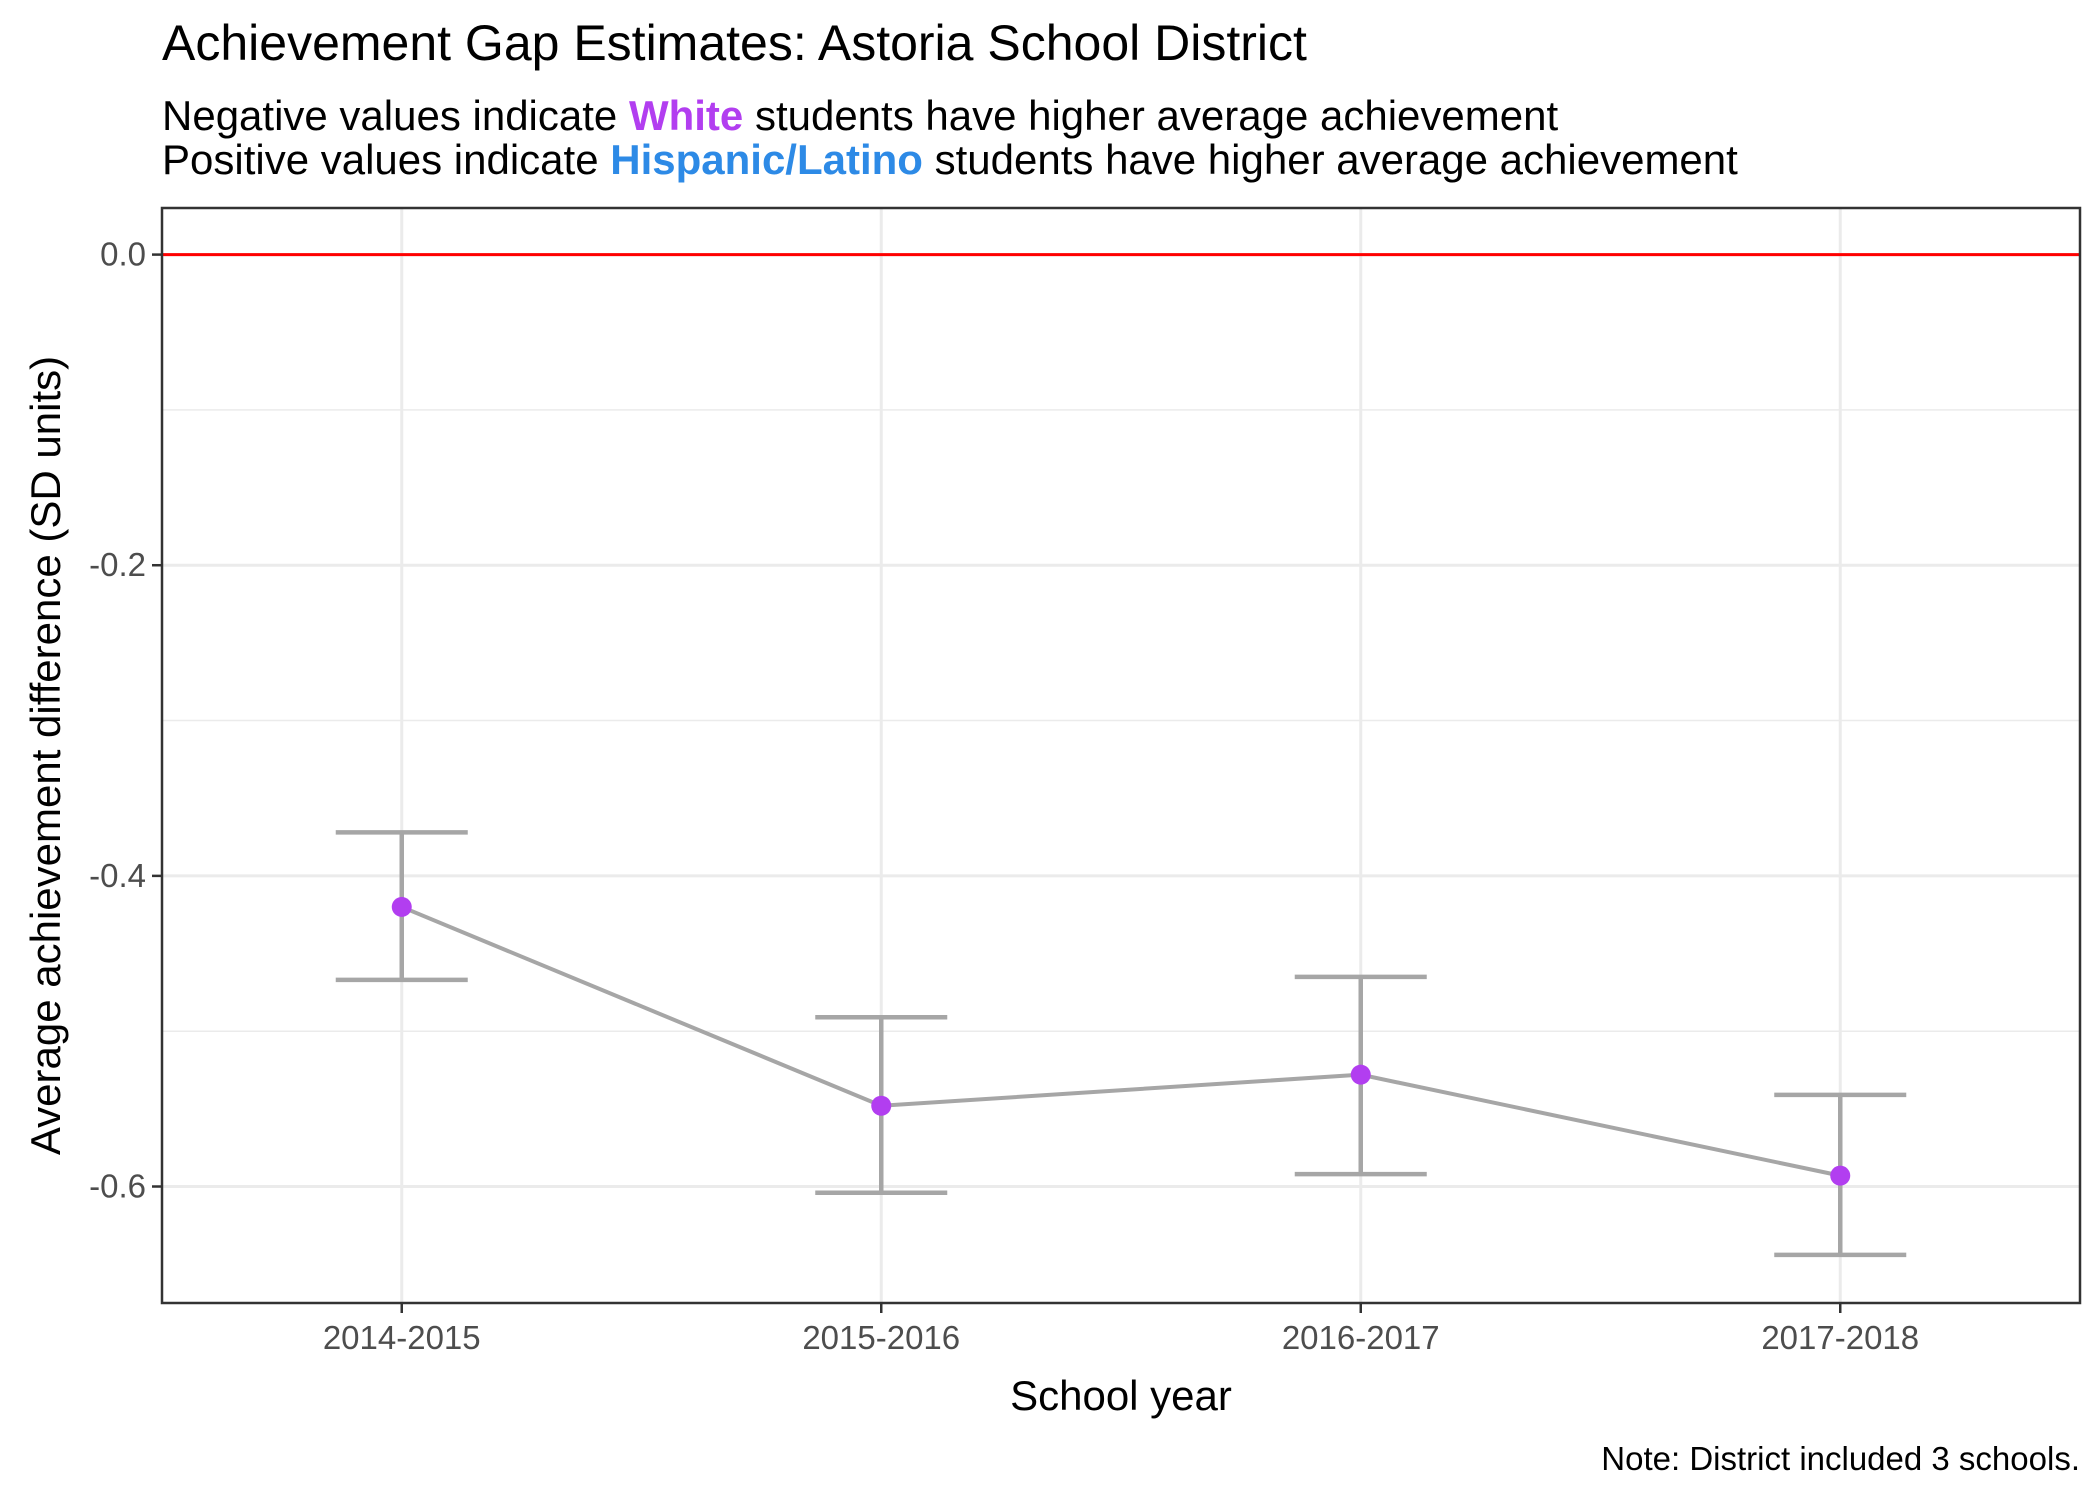 This screenshot has height=1499, width=2100. I want to click on y-tick-label: -0.6, so click(117, 1186).